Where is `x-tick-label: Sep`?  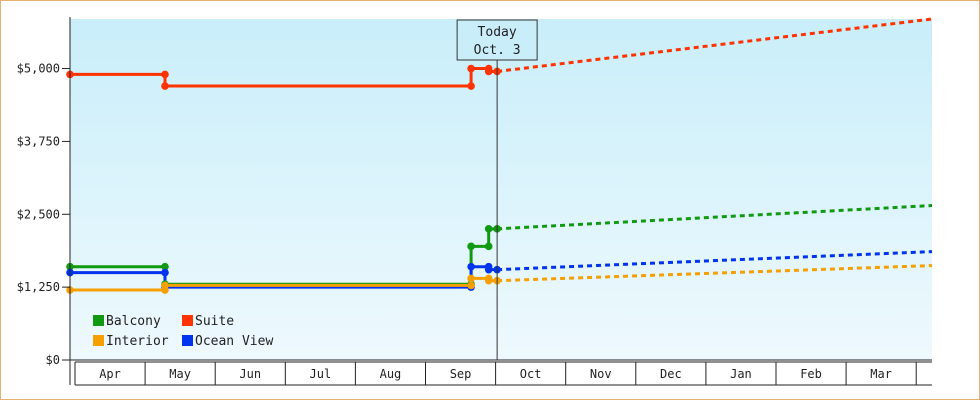 x-tick-label: Sep is located at coordinates (461, 374).